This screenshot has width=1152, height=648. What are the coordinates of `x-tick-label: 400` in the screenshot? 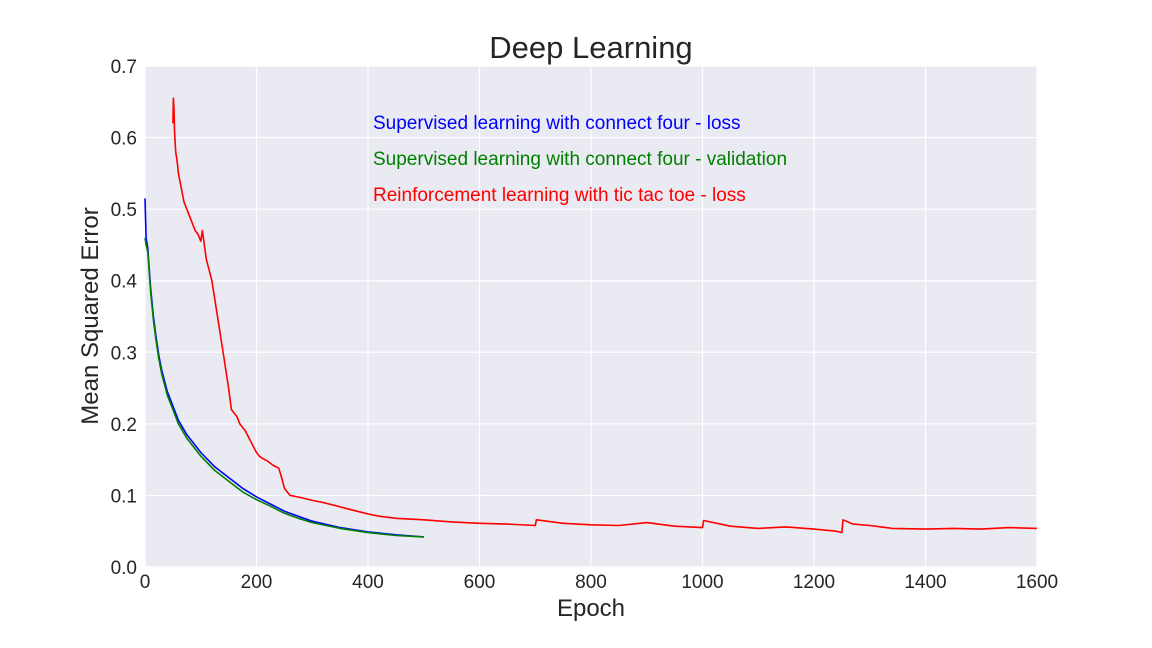 It's located at (368, 582).